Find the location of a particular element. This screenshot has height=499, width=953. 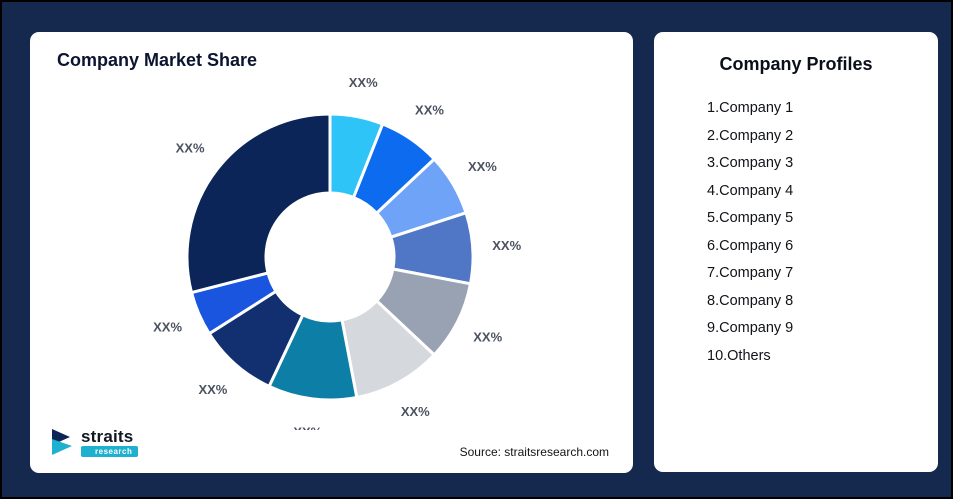

company-profile-item: 8.Company 8 is located at coordinates (750, 300).